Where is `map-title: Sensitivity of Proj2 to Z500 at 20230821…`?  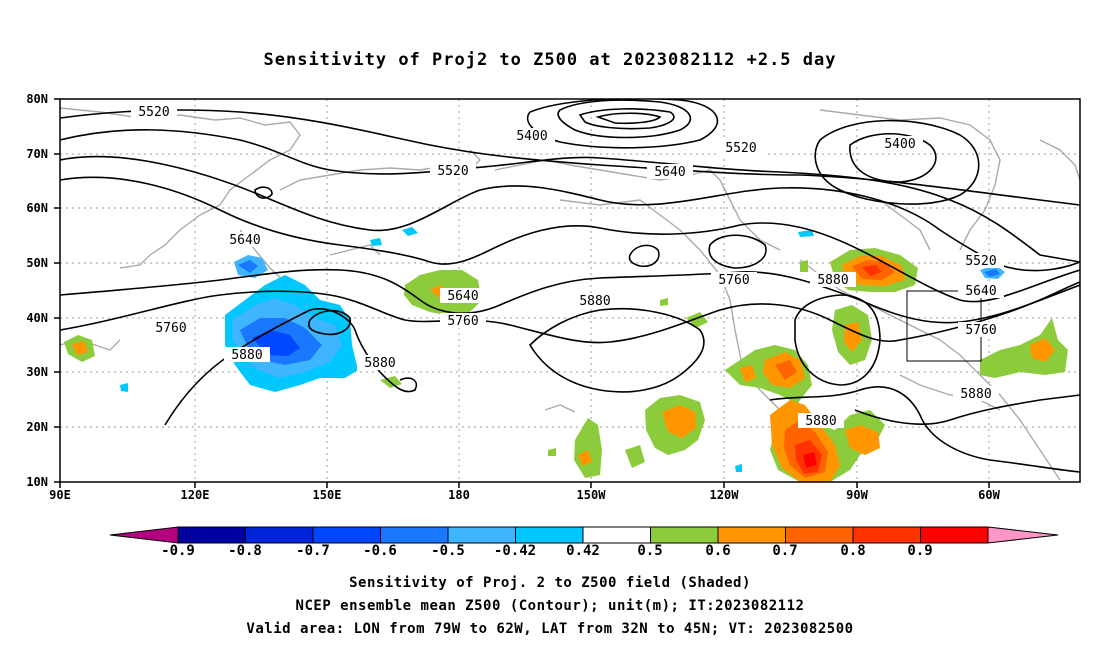 map-title: Sensitivity of Proj2 to Z500 at 20230821… is located at coordinates (550, 60).